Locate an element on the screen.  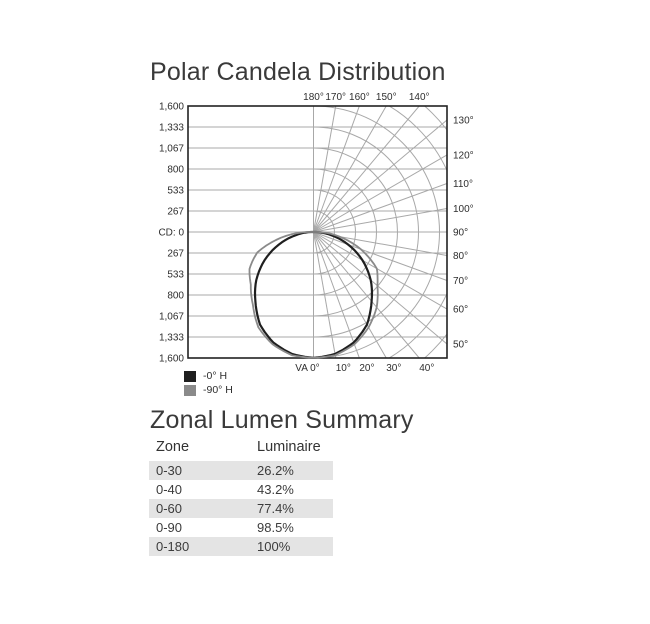
luminaire-cell: 77.4% is located at coordinates (275, 508).